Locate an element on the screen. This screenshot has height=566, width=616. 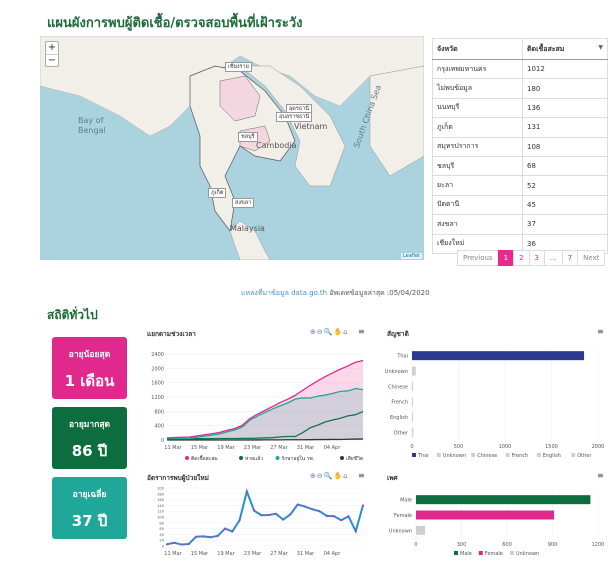
leaflet-attribution: Leaflet is located at coordinates (411, 256).